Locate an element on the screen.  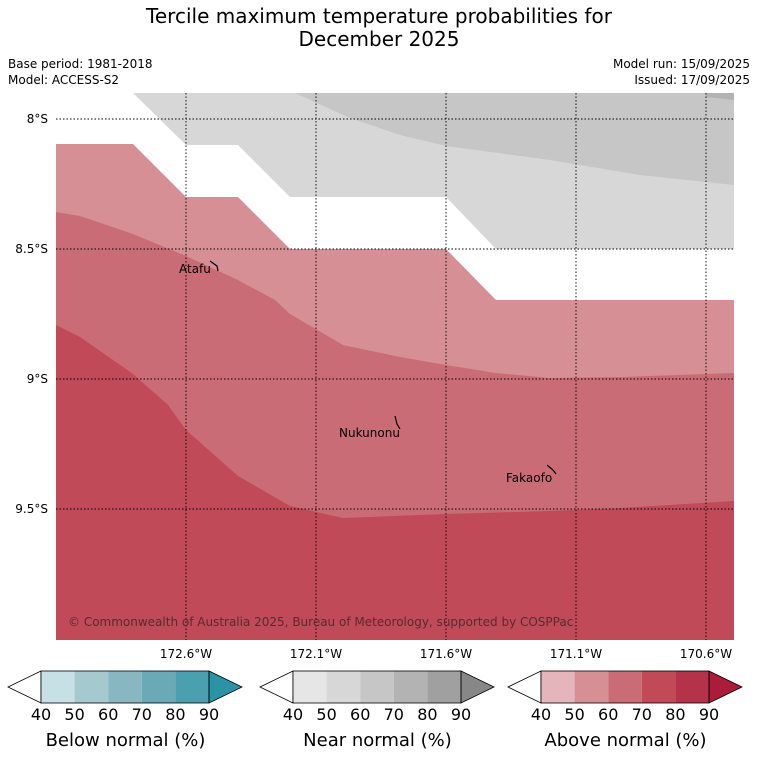
place-label-nukunonu: Nukunonu is located at coordinates (369, 433).